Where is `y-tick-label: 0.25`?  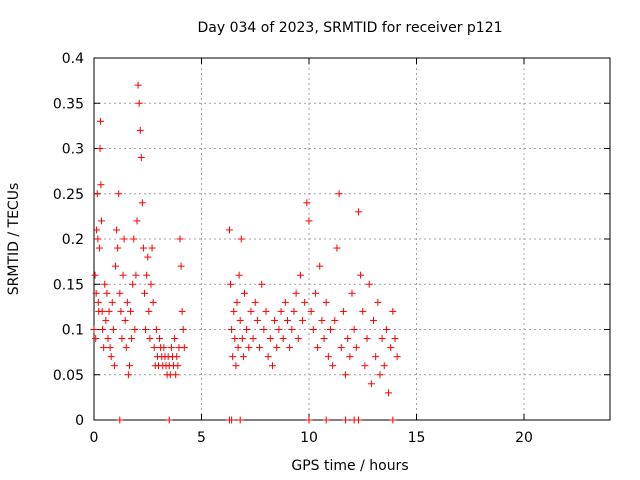
y-tick-label: 0.25 is located at coordinates (68, 195).